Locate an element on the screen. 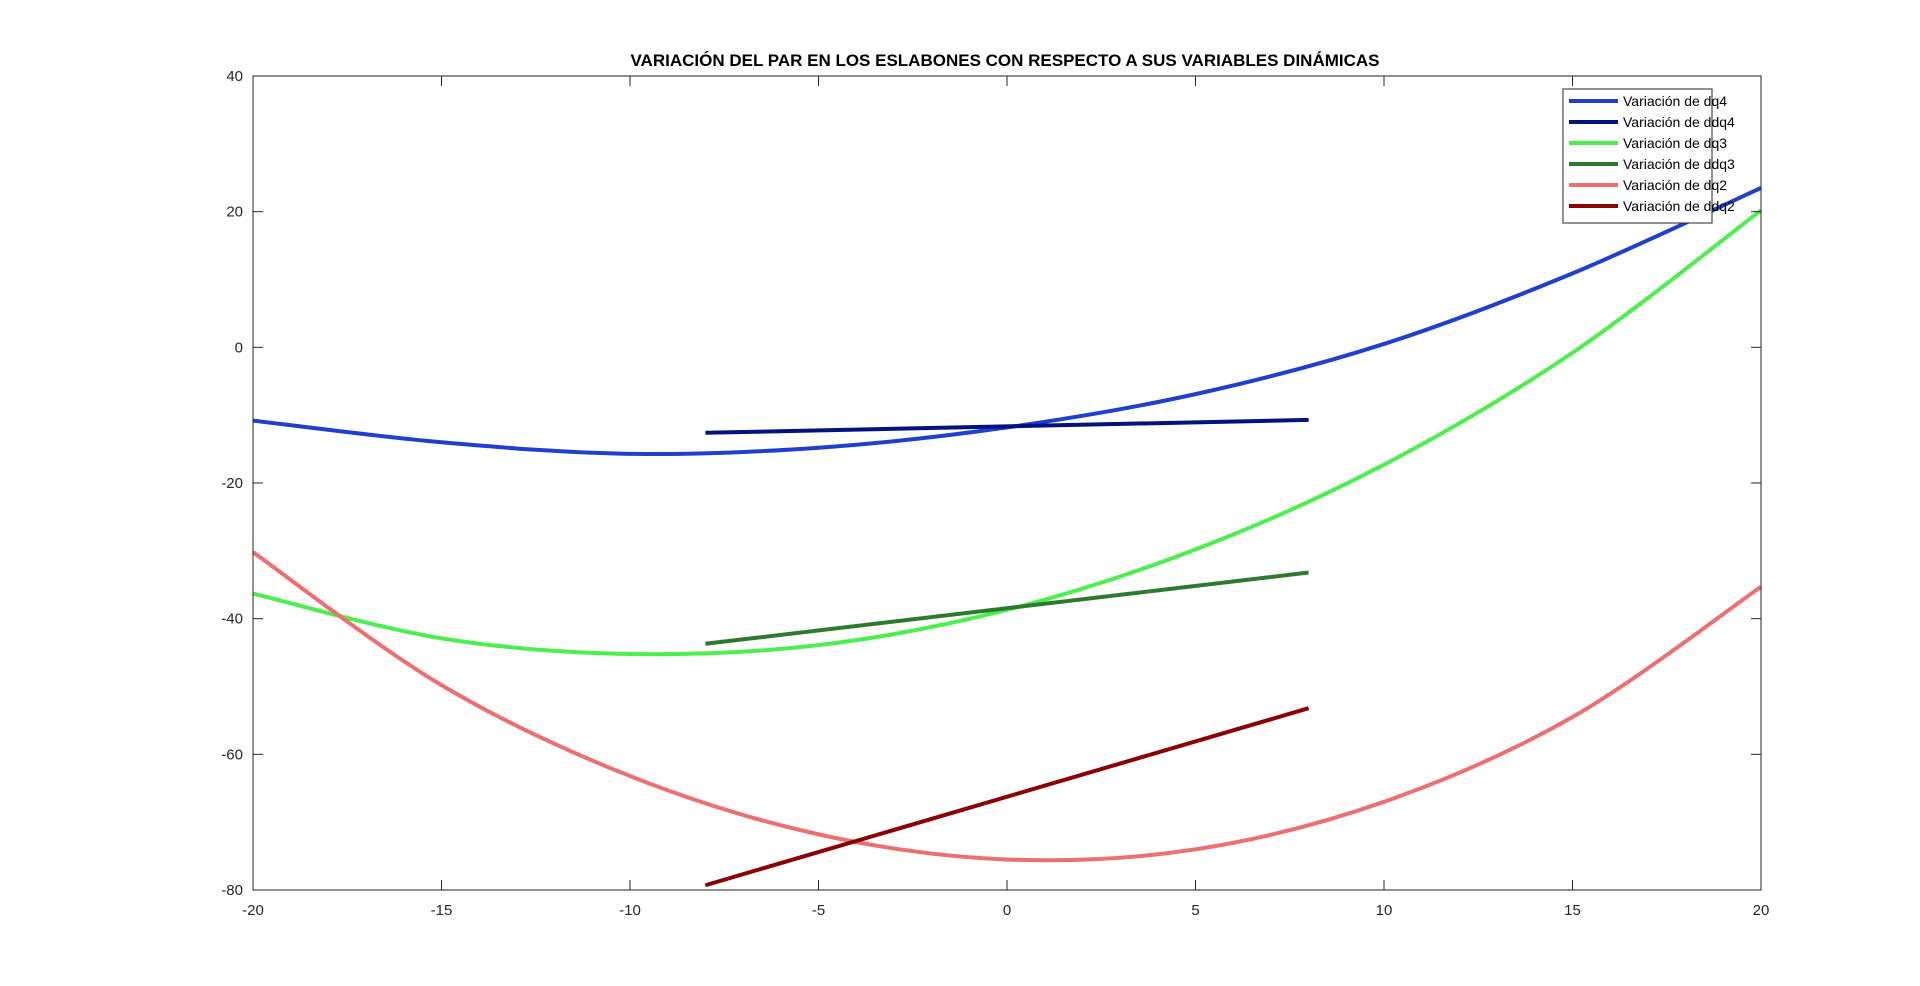 This screenshot has width=1920, height=986. legend-label: Variación de dq4 is located at coordinates (1675, 101).